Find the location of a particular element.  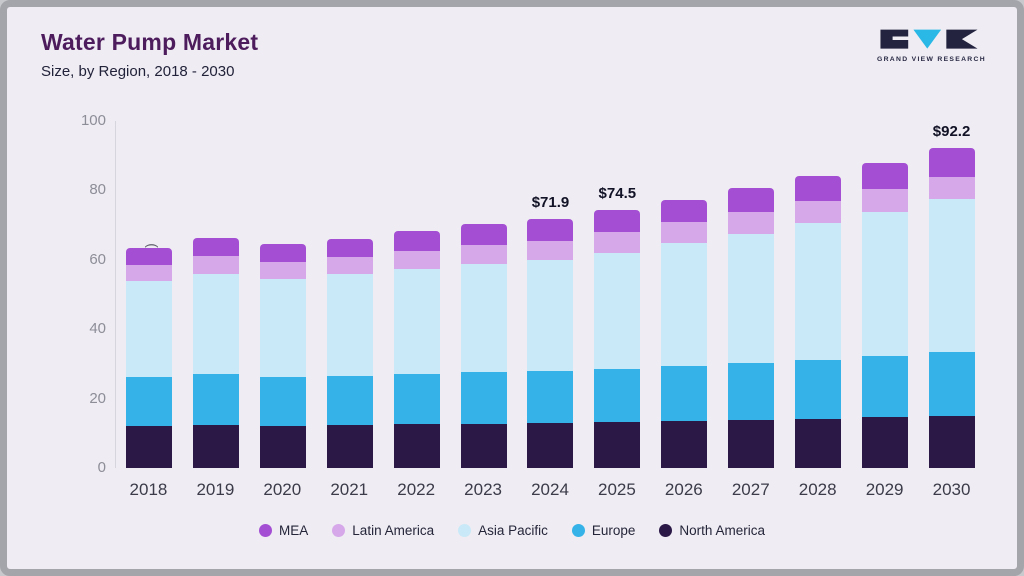

y-tick-label: 60 is located at coordinates (97, 259).